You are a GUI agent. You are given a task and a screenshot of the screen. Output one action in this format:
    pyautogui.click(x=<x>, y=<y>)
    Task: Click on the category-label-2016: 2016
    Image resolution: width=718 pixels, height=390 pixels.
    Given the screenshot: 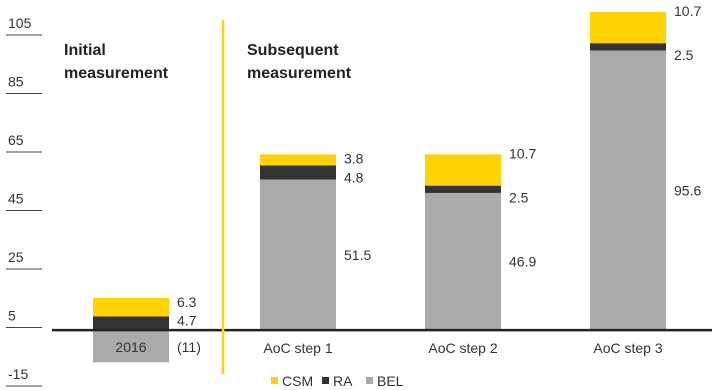 What is the action you would take?
    pyautogui.click(x=130, y=347)
    